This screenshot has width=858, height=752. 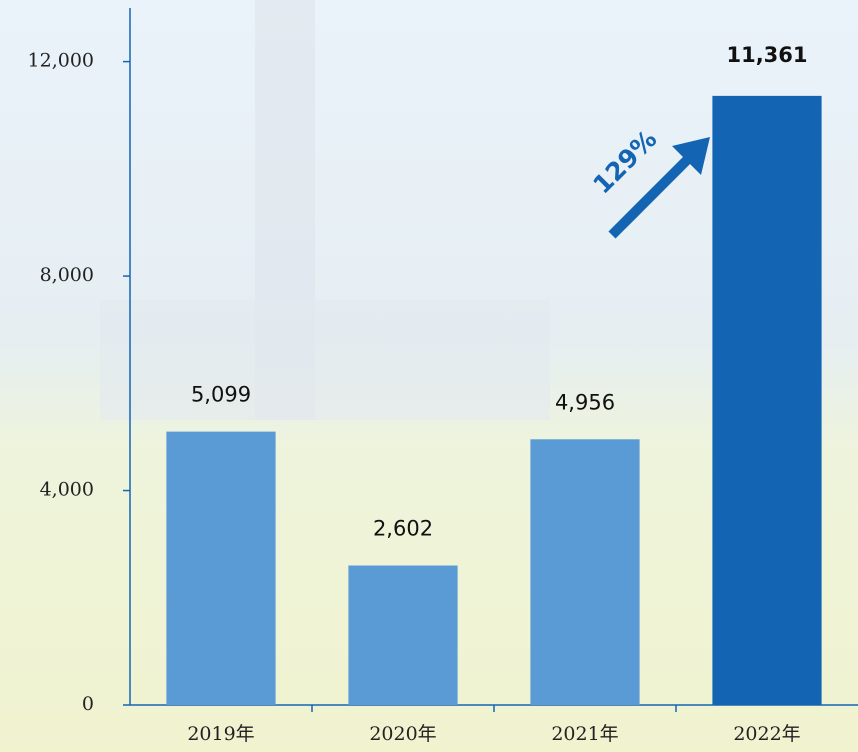 What do you see at coordinates (691, 156) in the screenshot?
I see `growth-arrowhead` at bounding box center [691, 156].